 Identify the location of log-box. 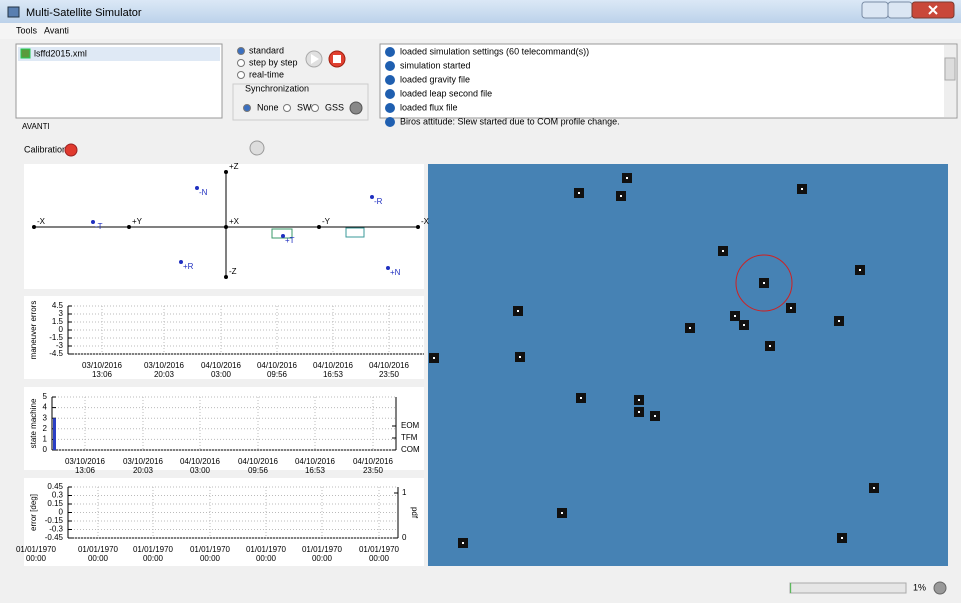
(668, 81).